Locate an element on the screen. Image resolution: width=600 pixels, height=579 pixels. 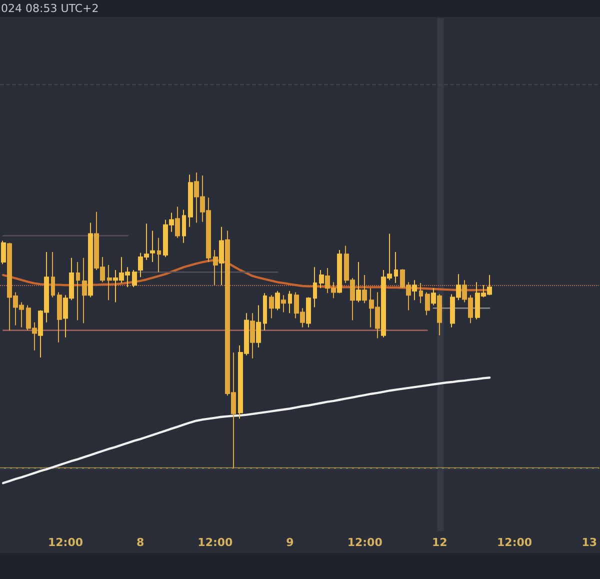
x-tick-label: 8 is located at coordinates (140, 542).